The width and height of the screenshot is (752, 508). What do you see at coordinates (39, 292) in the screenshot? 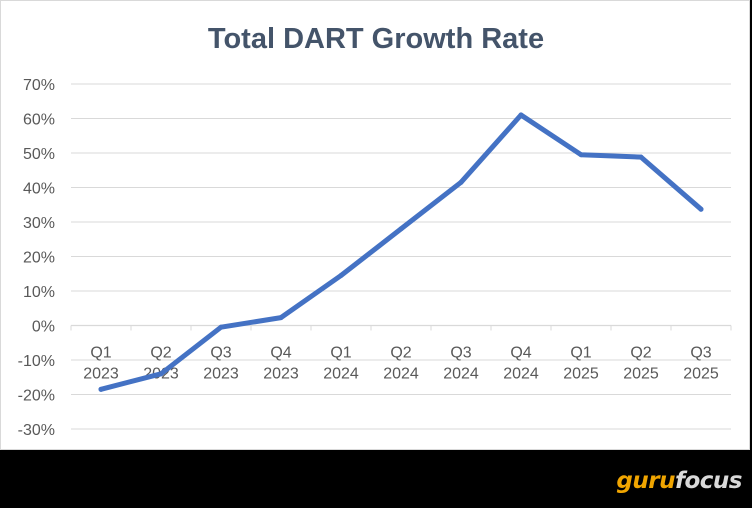
I see `y-tick-label: 10%` at bounding box center [39, 292].